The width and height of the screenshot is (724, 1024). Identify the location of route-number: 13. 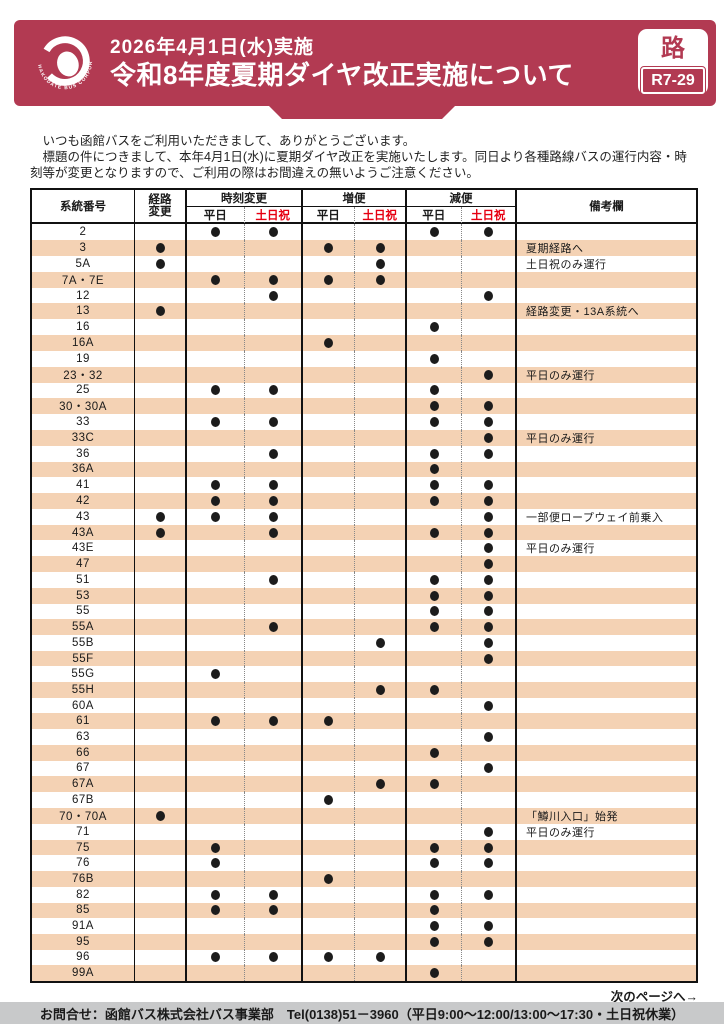
(83, 311).